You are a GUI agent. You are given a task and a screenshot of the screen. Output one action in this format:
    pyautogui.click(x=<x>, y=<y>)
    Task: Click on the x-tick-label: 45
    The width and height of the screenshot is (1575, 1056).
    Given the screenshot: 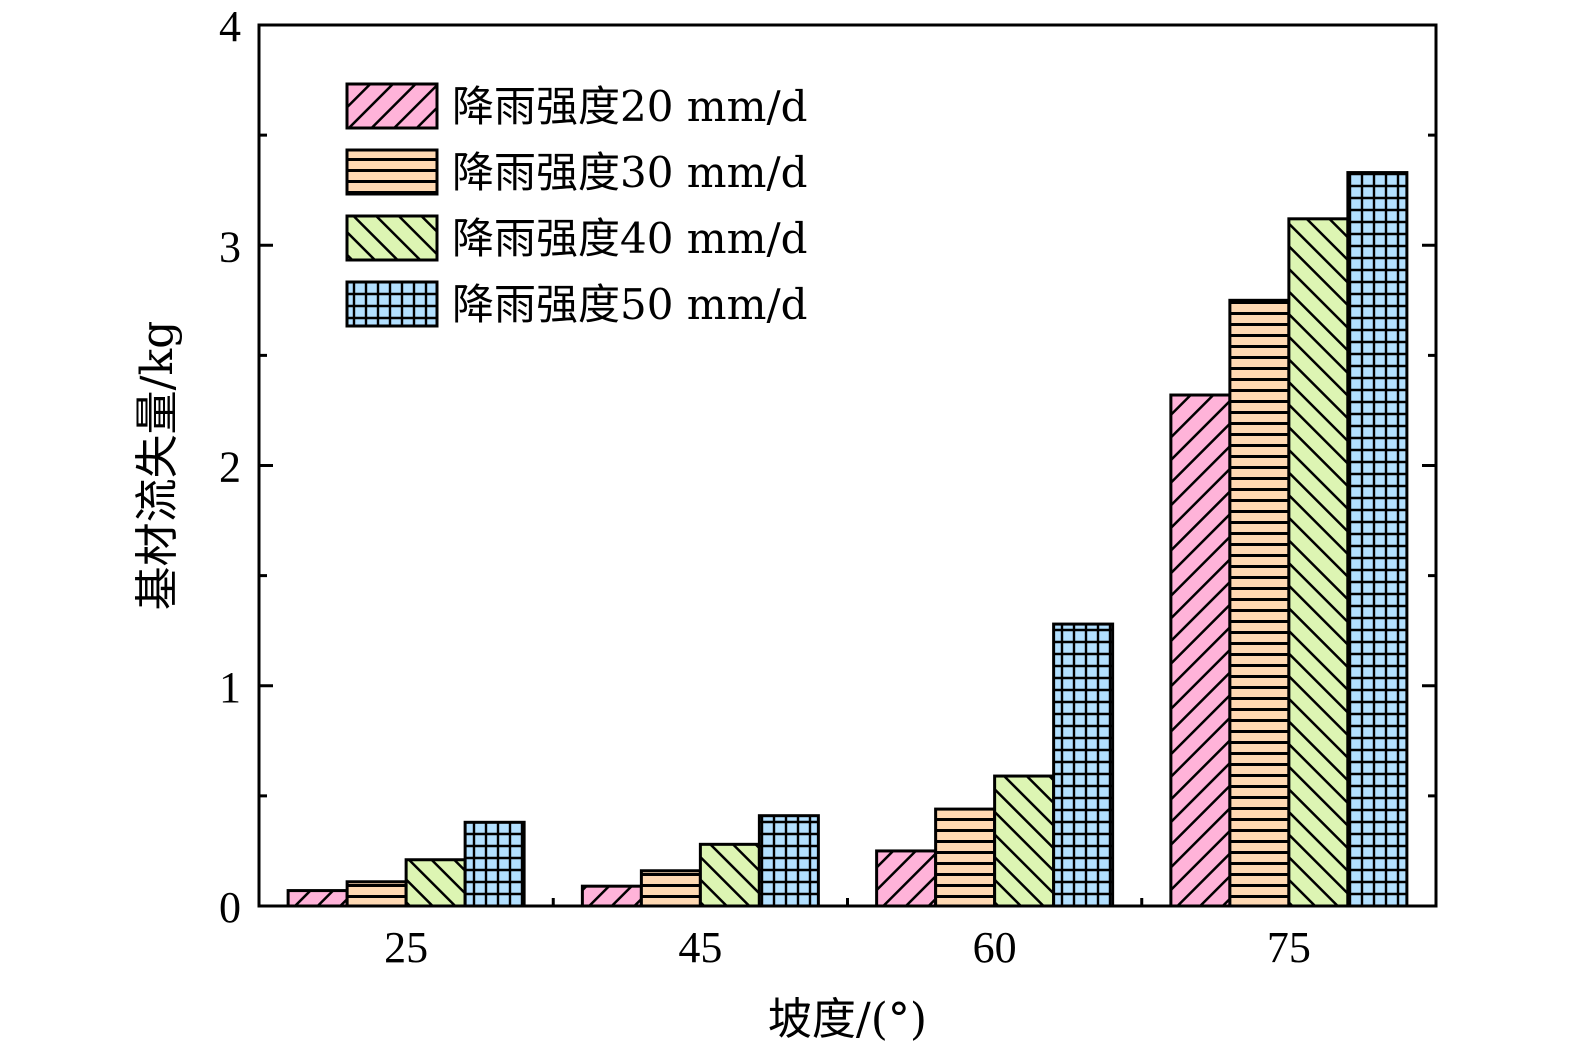 What is the action you would take?
    pyautogui.click(x=700, y=947)
    